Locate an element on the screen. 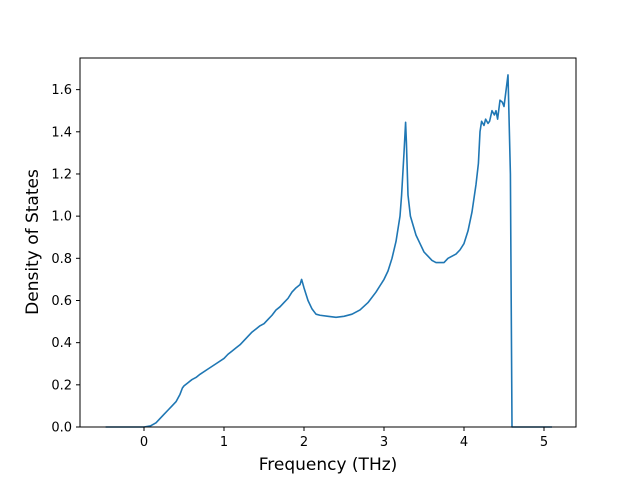 The height and width of the screenshot is (480, 640). y-tick-label: 0.2 is located at coordinates (61, 385).